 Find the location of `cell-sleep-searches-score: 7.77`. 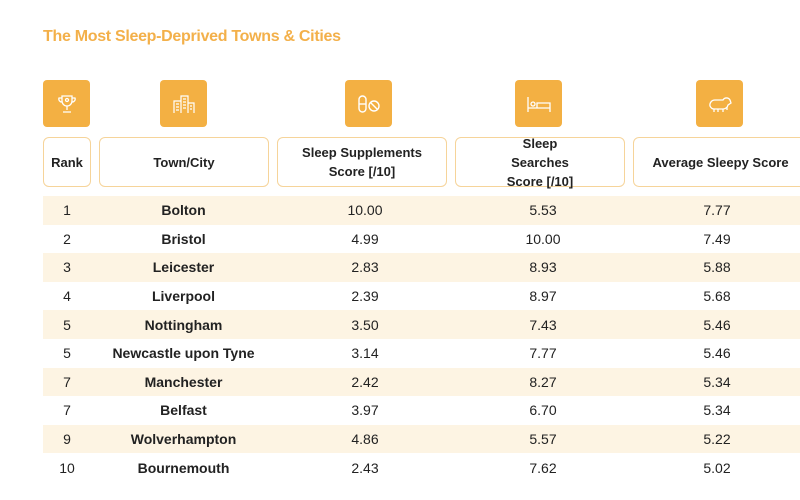

cell-sleep-searches-score: 7.77 is located at coordinates (543, 353).